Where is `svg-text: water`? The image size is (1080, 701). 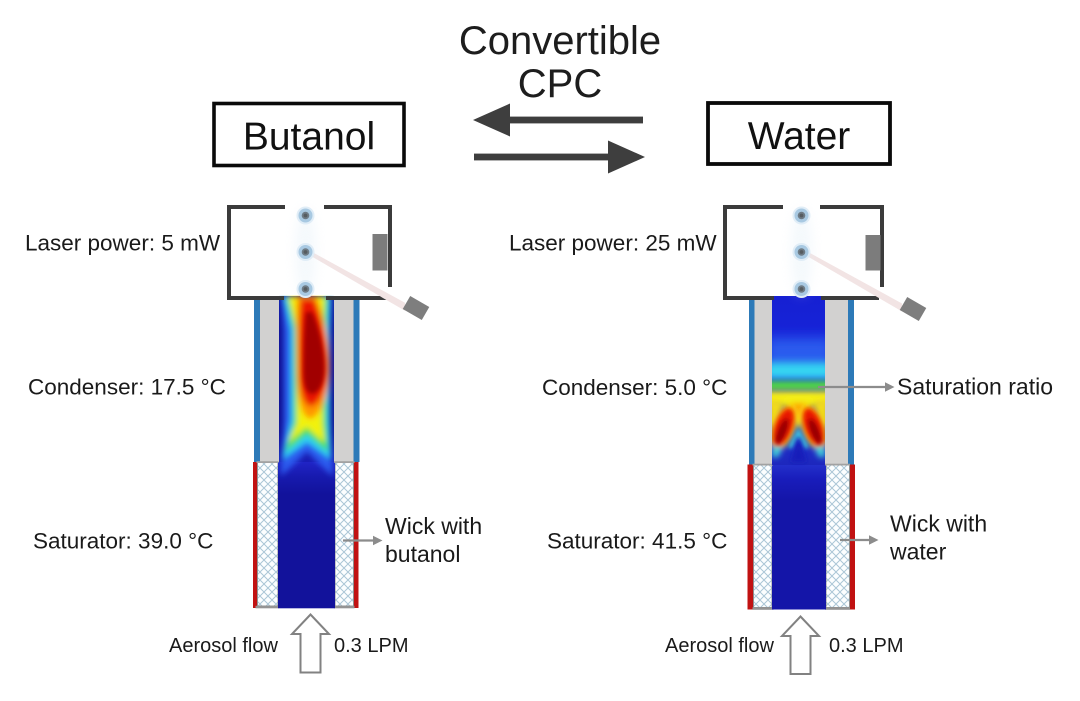 svg-text: water is located at coordinates (918, 552).